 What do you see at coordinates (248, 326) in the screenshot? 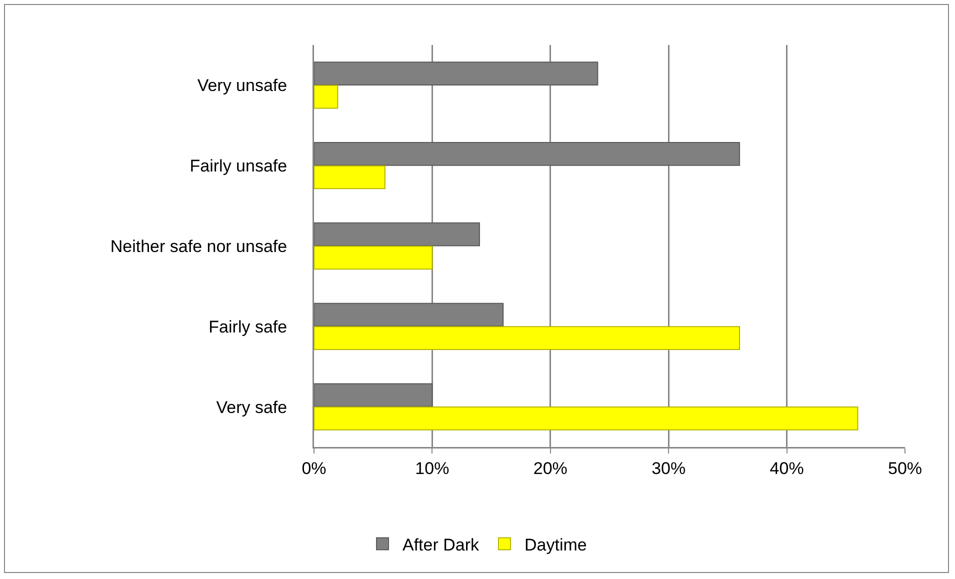
I see `y-tick-label: Fairly safe` at bounding box center [248, 326].